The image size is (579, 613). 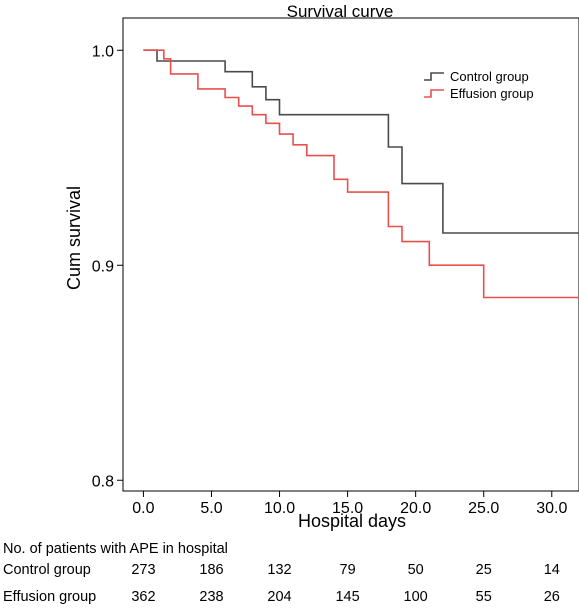 I want to click on x-axis: 0.0 5.0 10.0 15.0 20.0 25.0 30.0, so click(x=349, y=504).